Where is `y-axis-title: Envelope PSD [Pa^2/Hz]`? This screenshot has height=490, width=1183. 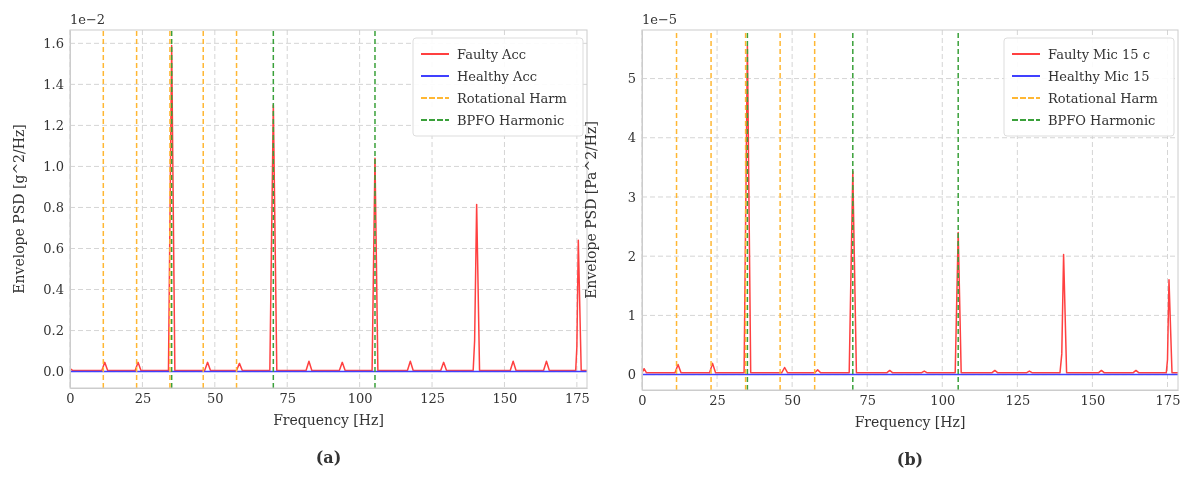 y-axis-title: Envelope PSD [Pa^2/Hz] is located at coordinates (591, 210).